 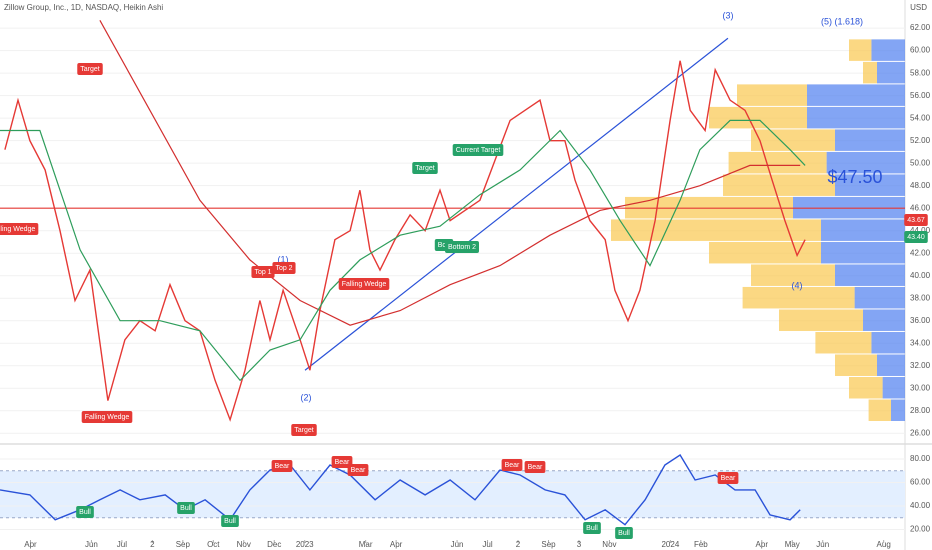 I want to click on y-tick-label: 26.00, so click(x=920, y=432).